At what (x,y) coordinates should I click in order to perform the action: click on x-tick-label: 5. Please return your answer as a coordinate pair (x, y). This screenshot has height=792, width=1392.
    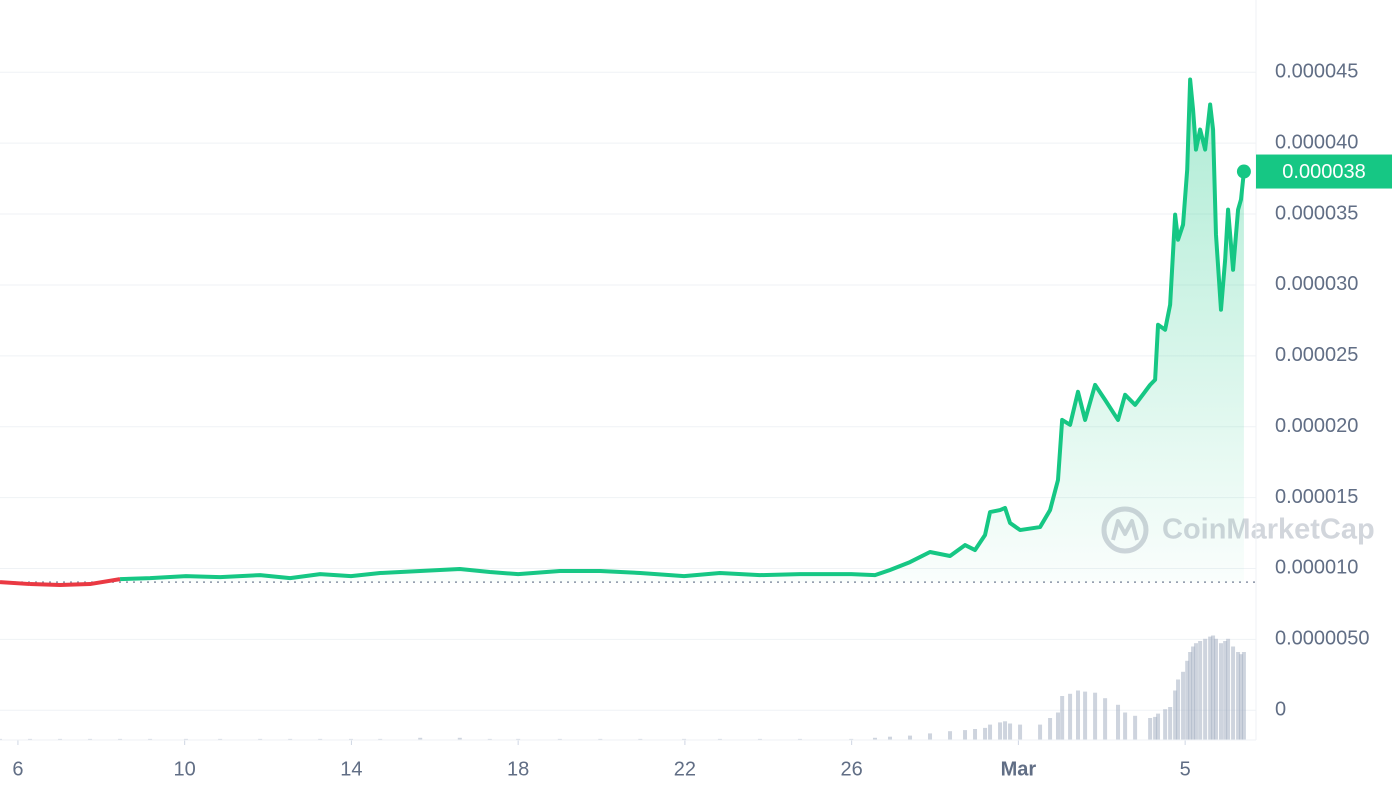
    Looking at the image, I should click on (1185, 769).